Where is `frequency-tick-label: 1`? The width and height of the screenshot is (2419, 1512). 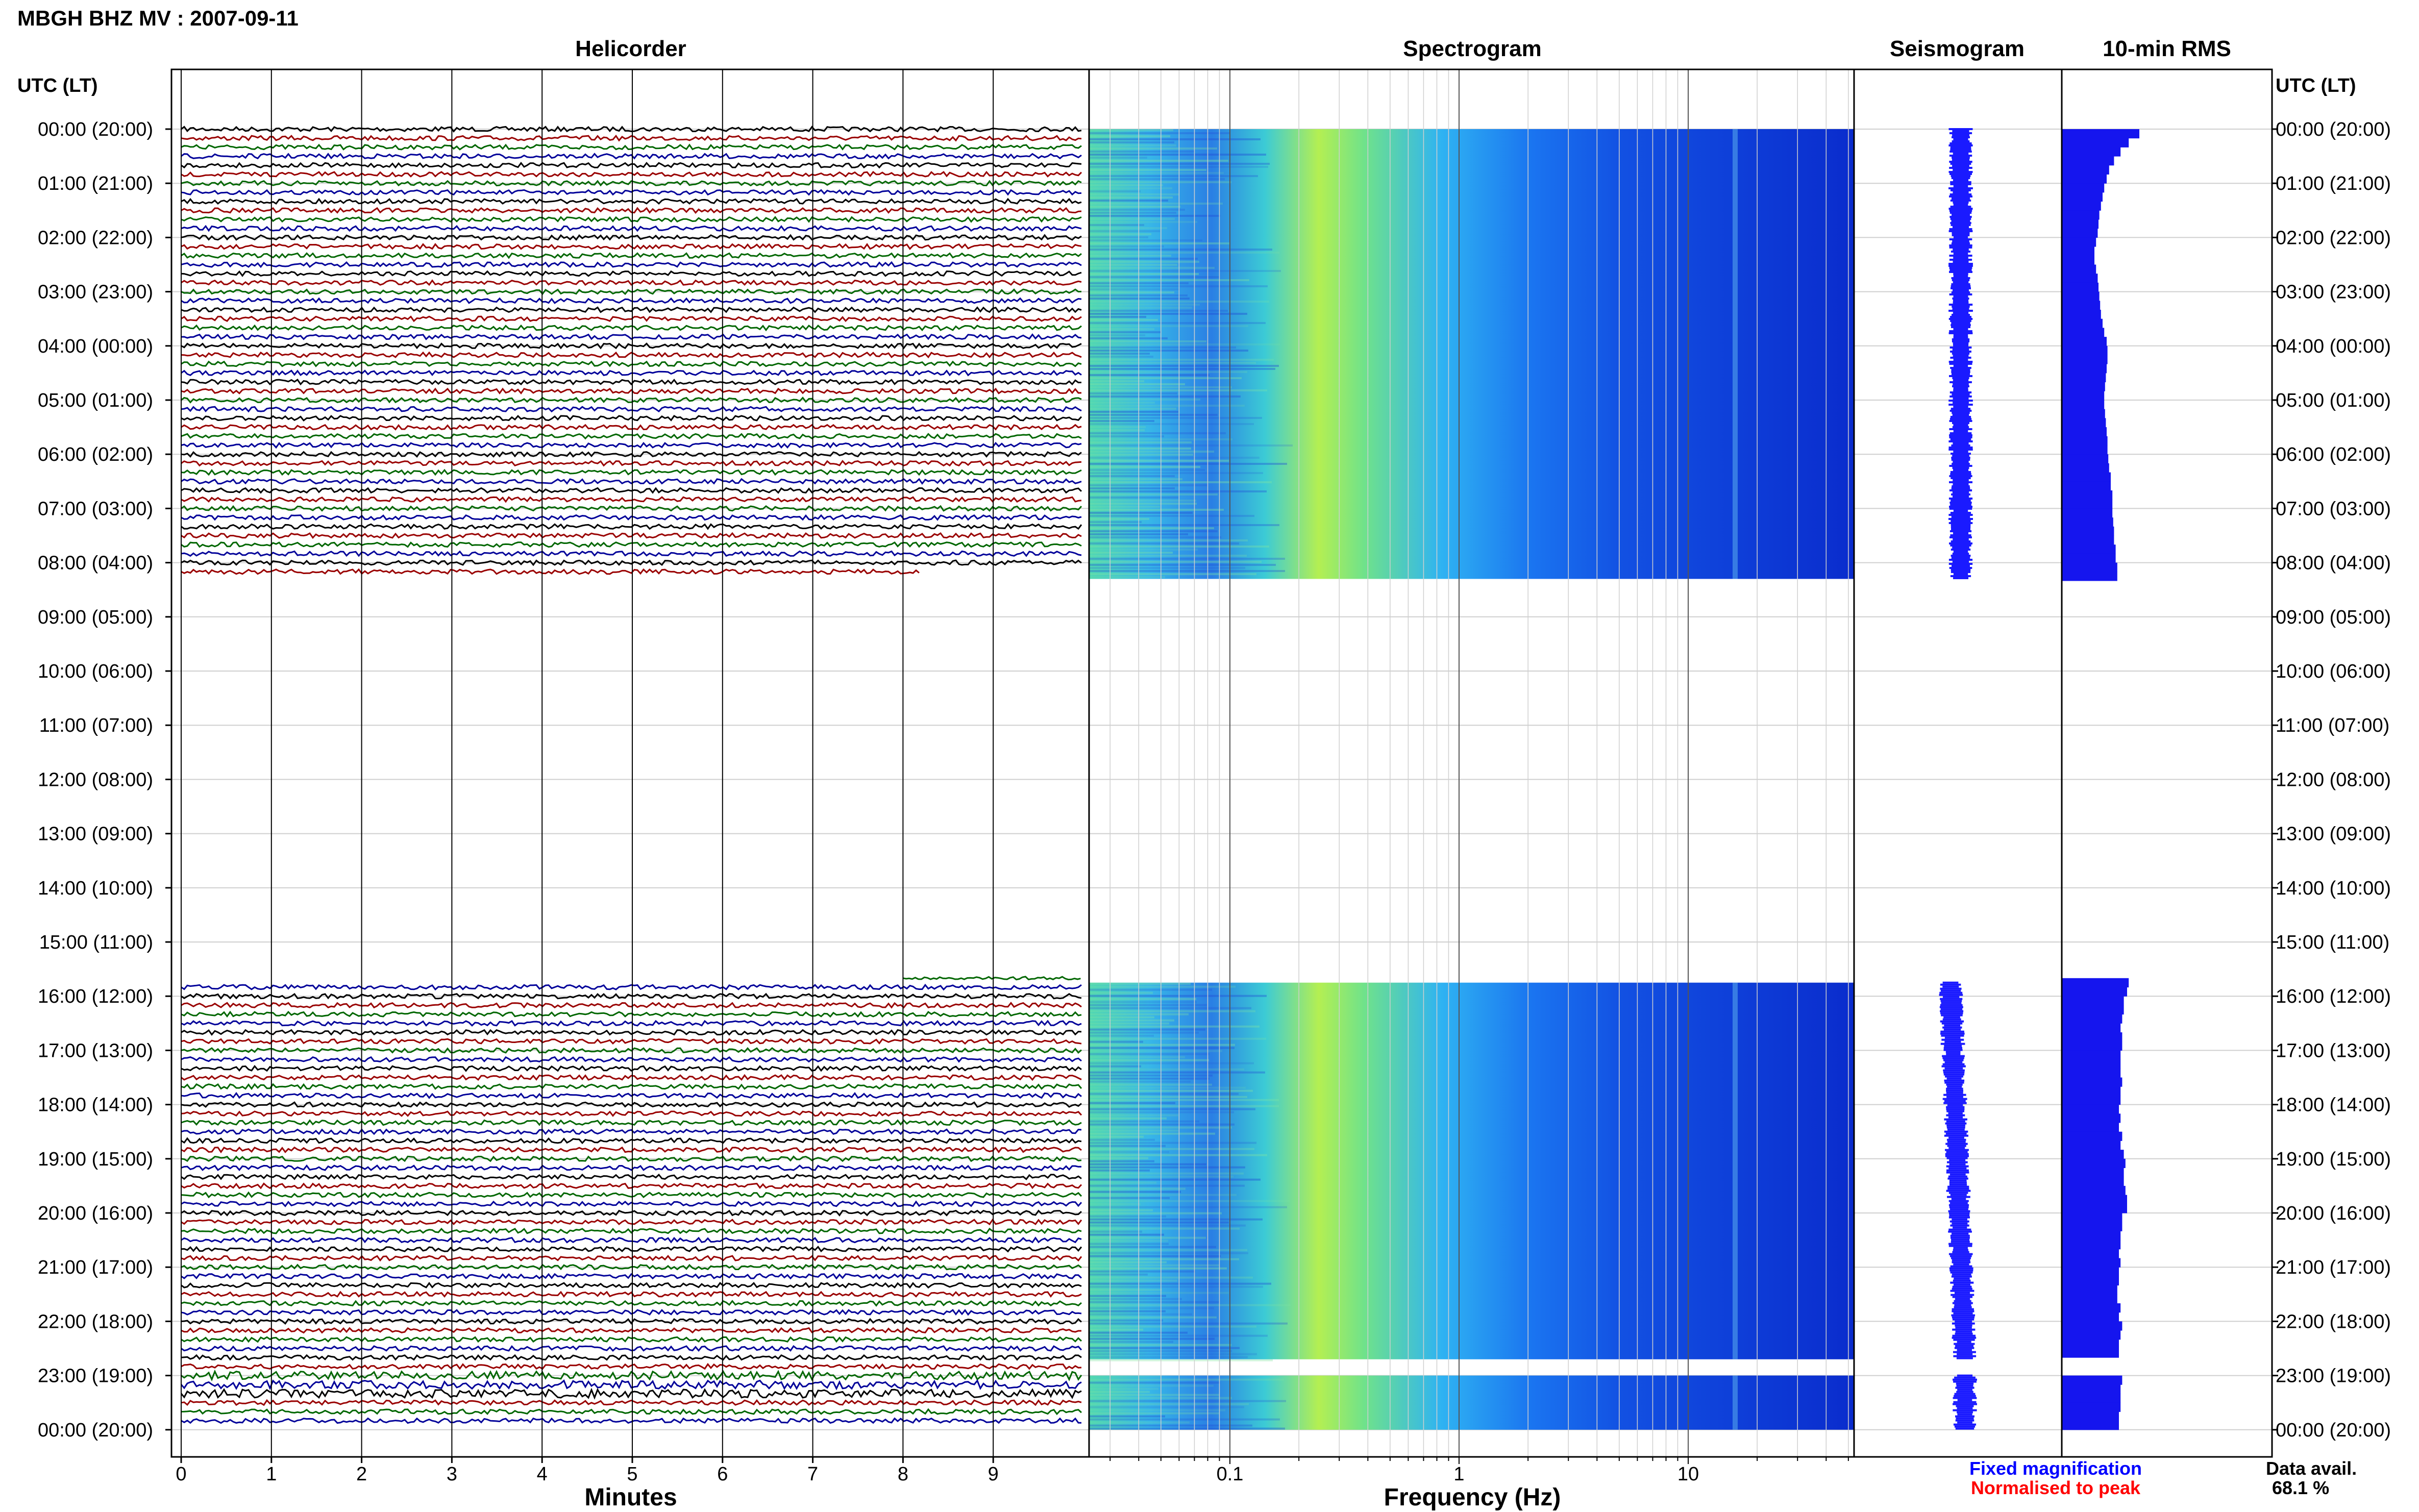 frequency-tick-label: 1 is located at coordinates (1458, 1474).